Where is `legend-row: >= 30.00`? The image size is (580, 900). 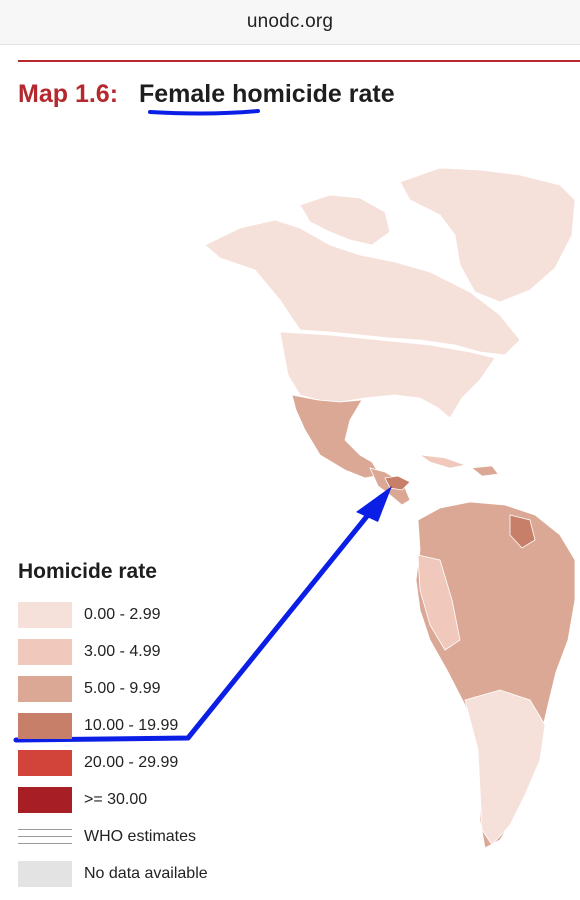
legend-row: >= 30.00 is located at coordinates (148, 799).